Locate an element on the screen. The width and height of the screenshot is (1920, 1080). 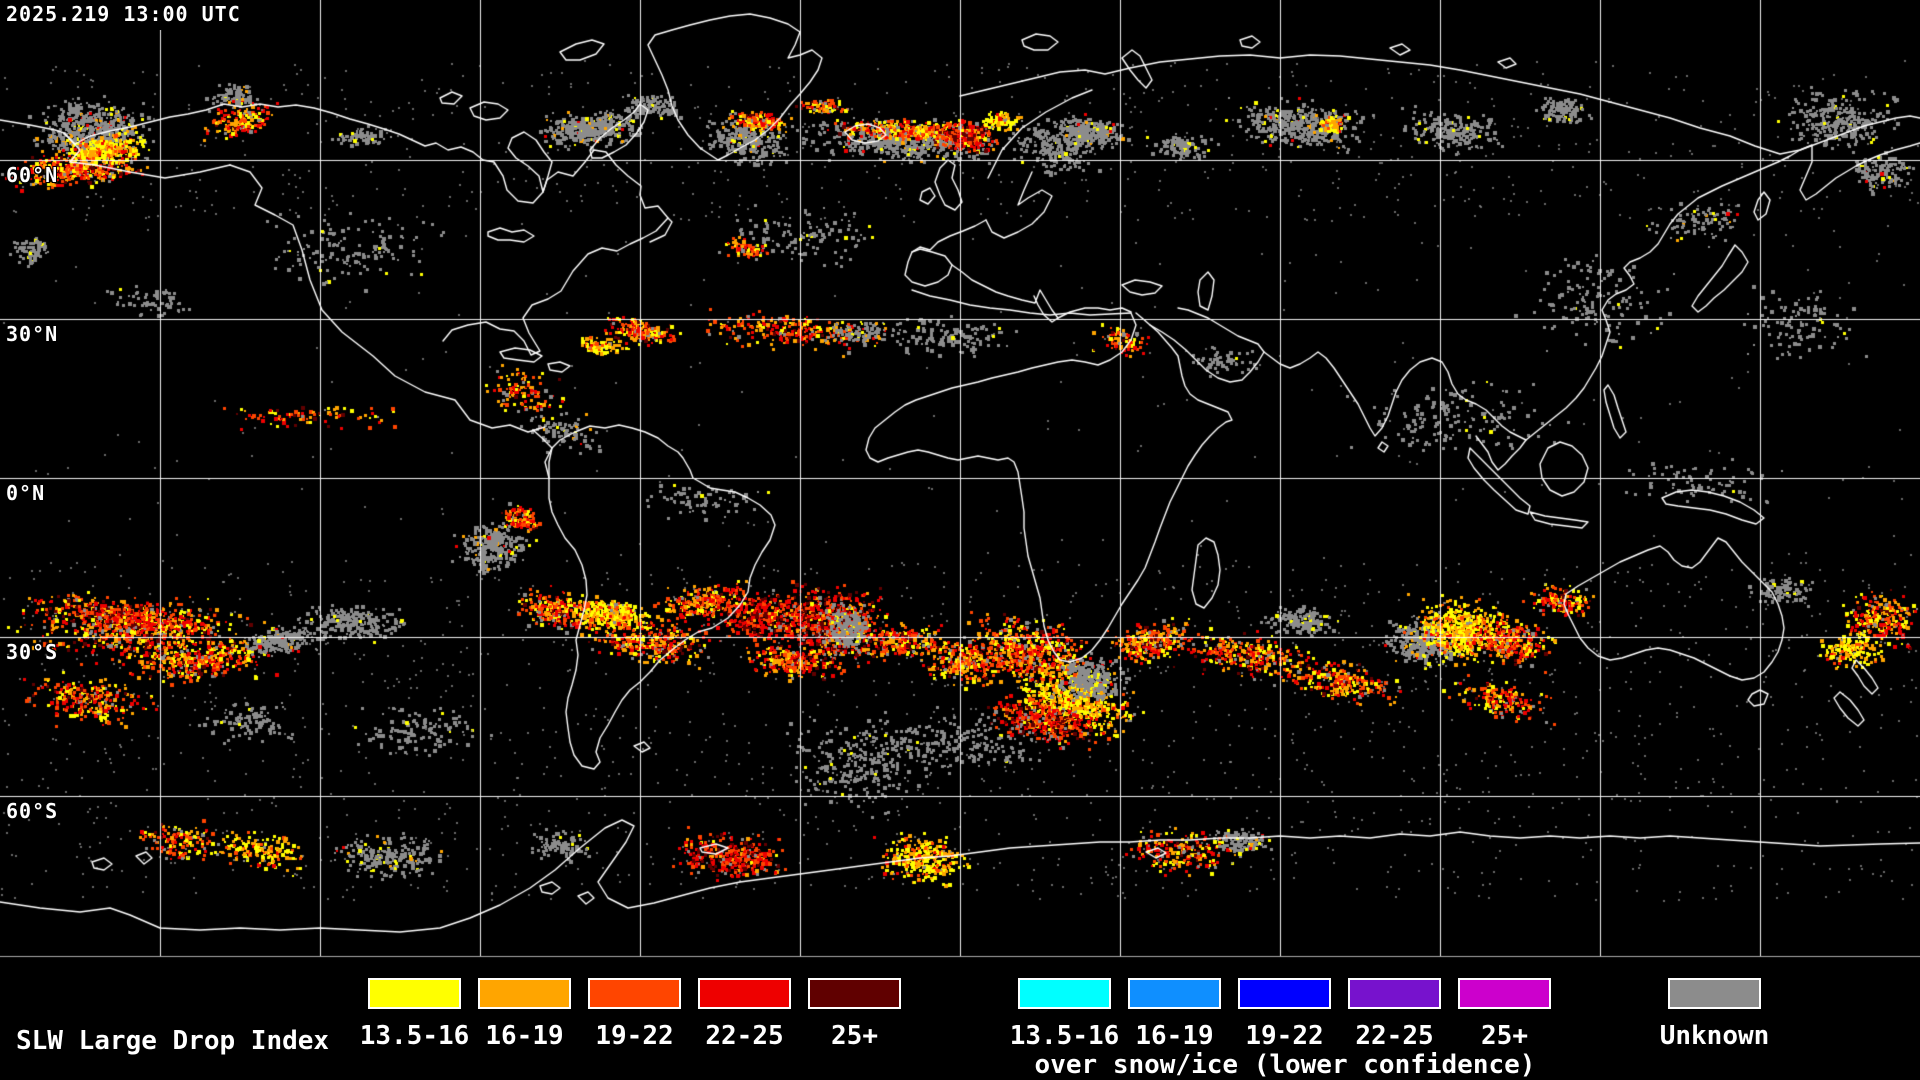
lat-label-60N: 60°N is located at coordinates (32, 175).